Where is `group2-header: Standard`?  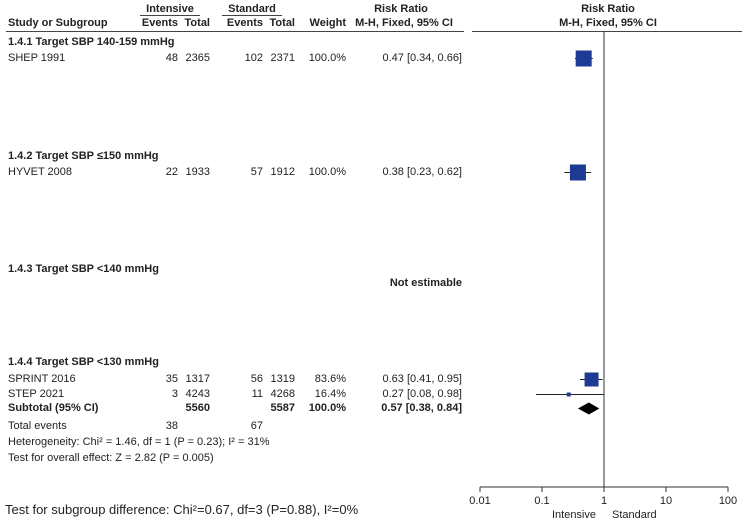
group2-header: Standard is located at coordinates (252, 9).